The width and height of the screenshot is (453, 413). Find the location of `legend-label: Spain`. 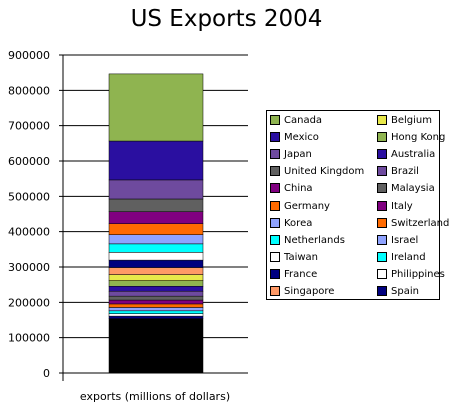

legend-label: Spain is located at coordinates (405, 291).